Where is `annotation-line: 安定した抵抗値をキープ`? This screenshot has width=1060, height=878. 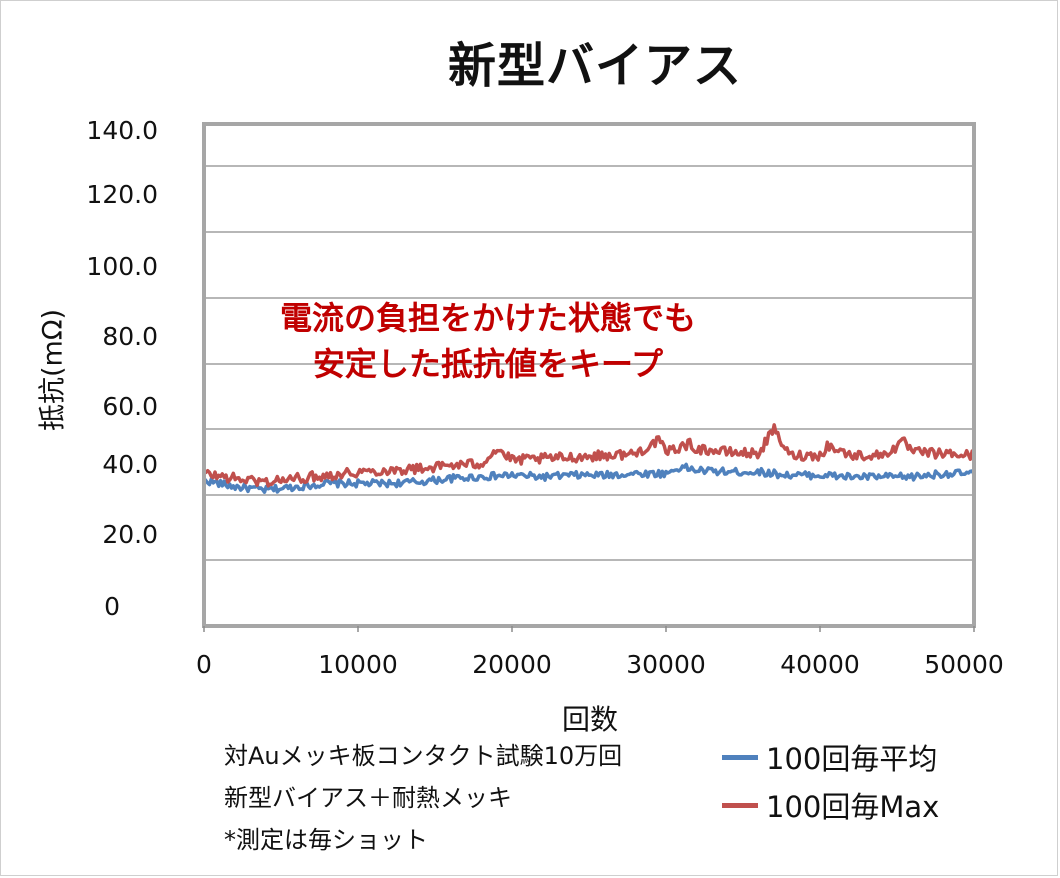 annotation-line: 安定した抵抗値をキープ is located at coordinates (488, 364).